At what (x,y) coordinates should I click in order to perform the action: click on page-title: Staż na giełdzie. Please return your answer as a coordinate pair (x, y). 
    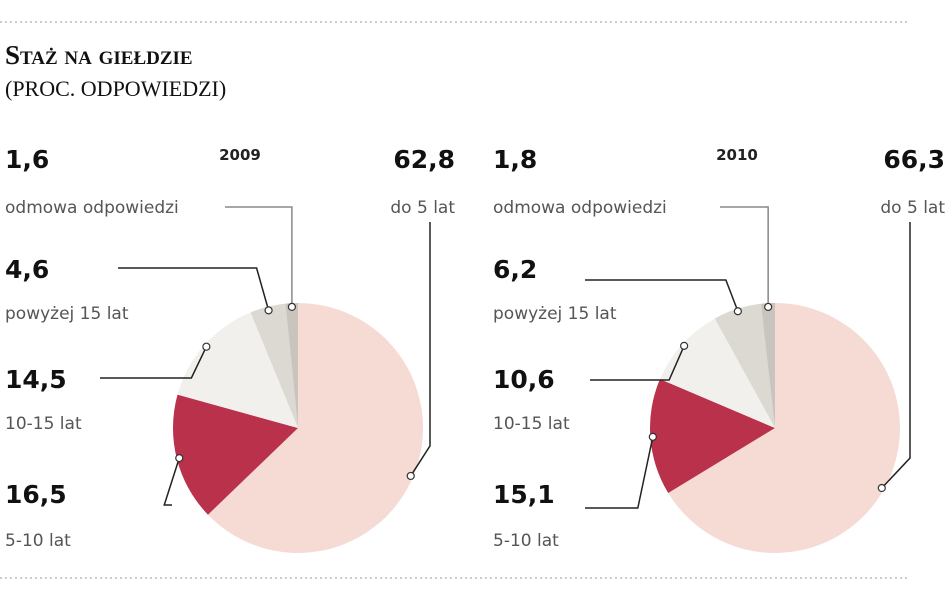
    Looking at the image, I should click on (99, 55).